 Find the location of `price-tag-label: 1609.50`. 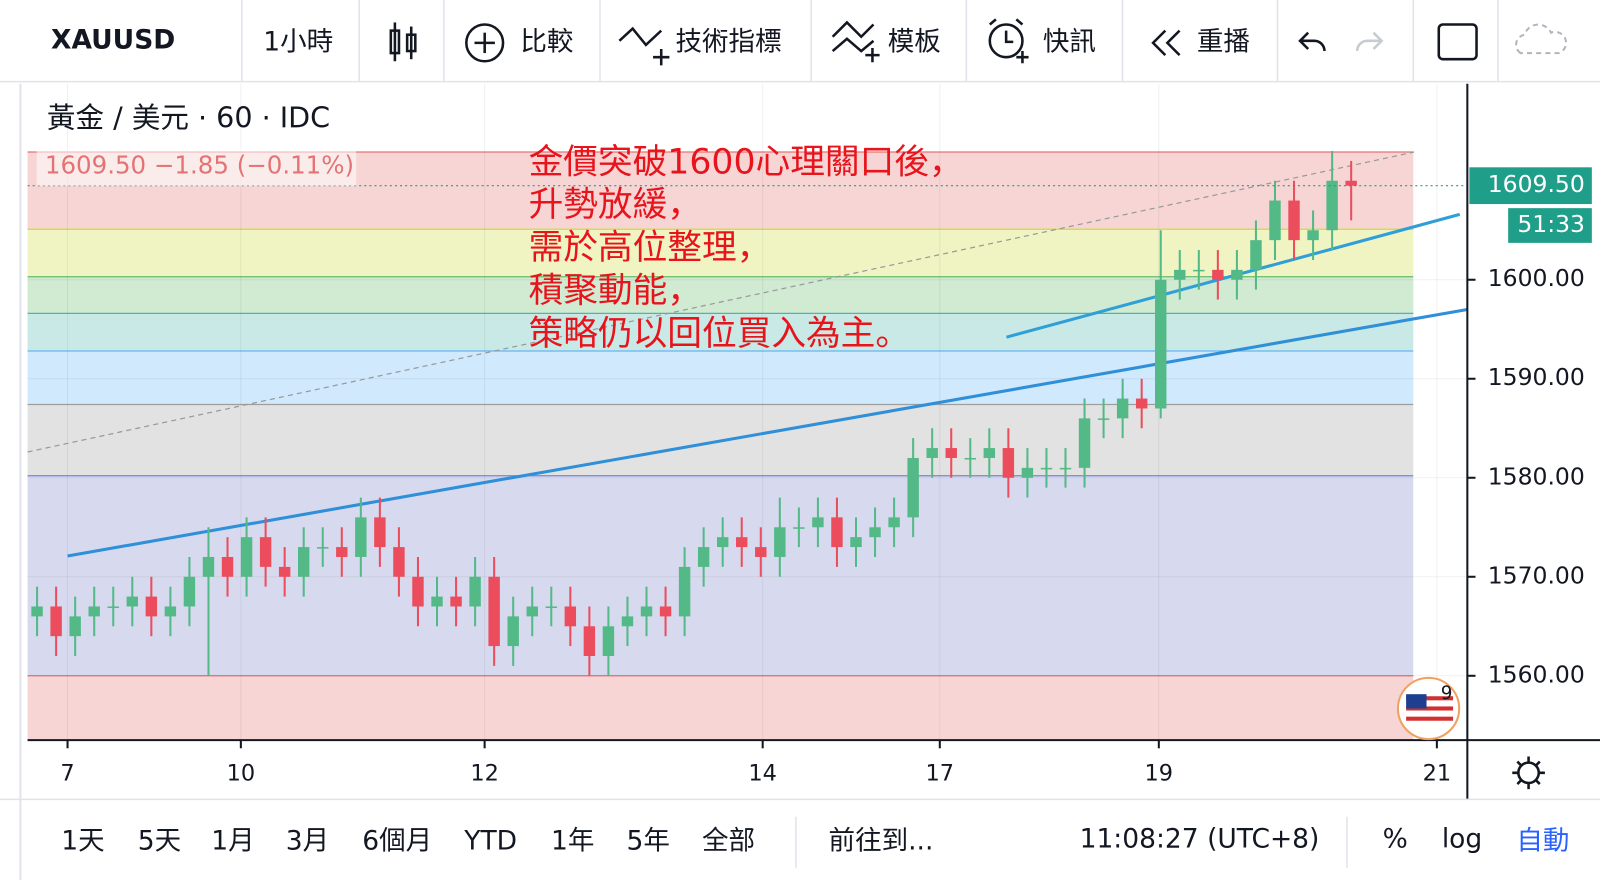

price-tag-label: 1609.50 is located at coordinates (1536, 184).